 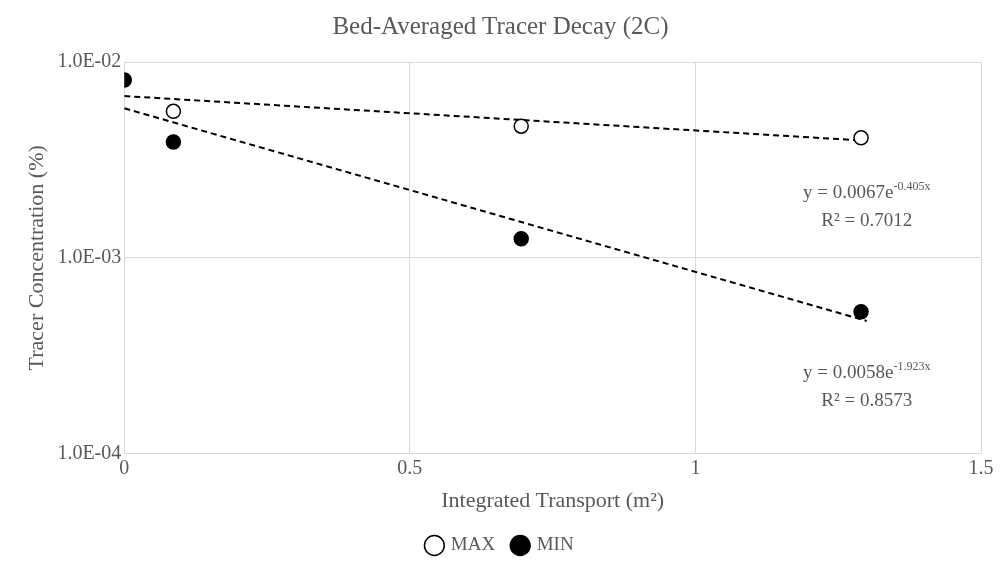 What do you see at coordinates (553, 499) in the screenshot?
I see `x-axis-title: Integrated Transport (m²)` at bounding box center [553, 499].